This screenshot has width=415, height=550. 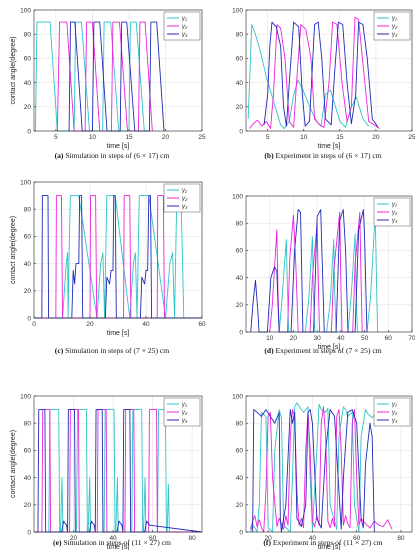 I want to click on caption-text: Experiment in steps of (11 × 27) cm, so click(x=328, y=542).